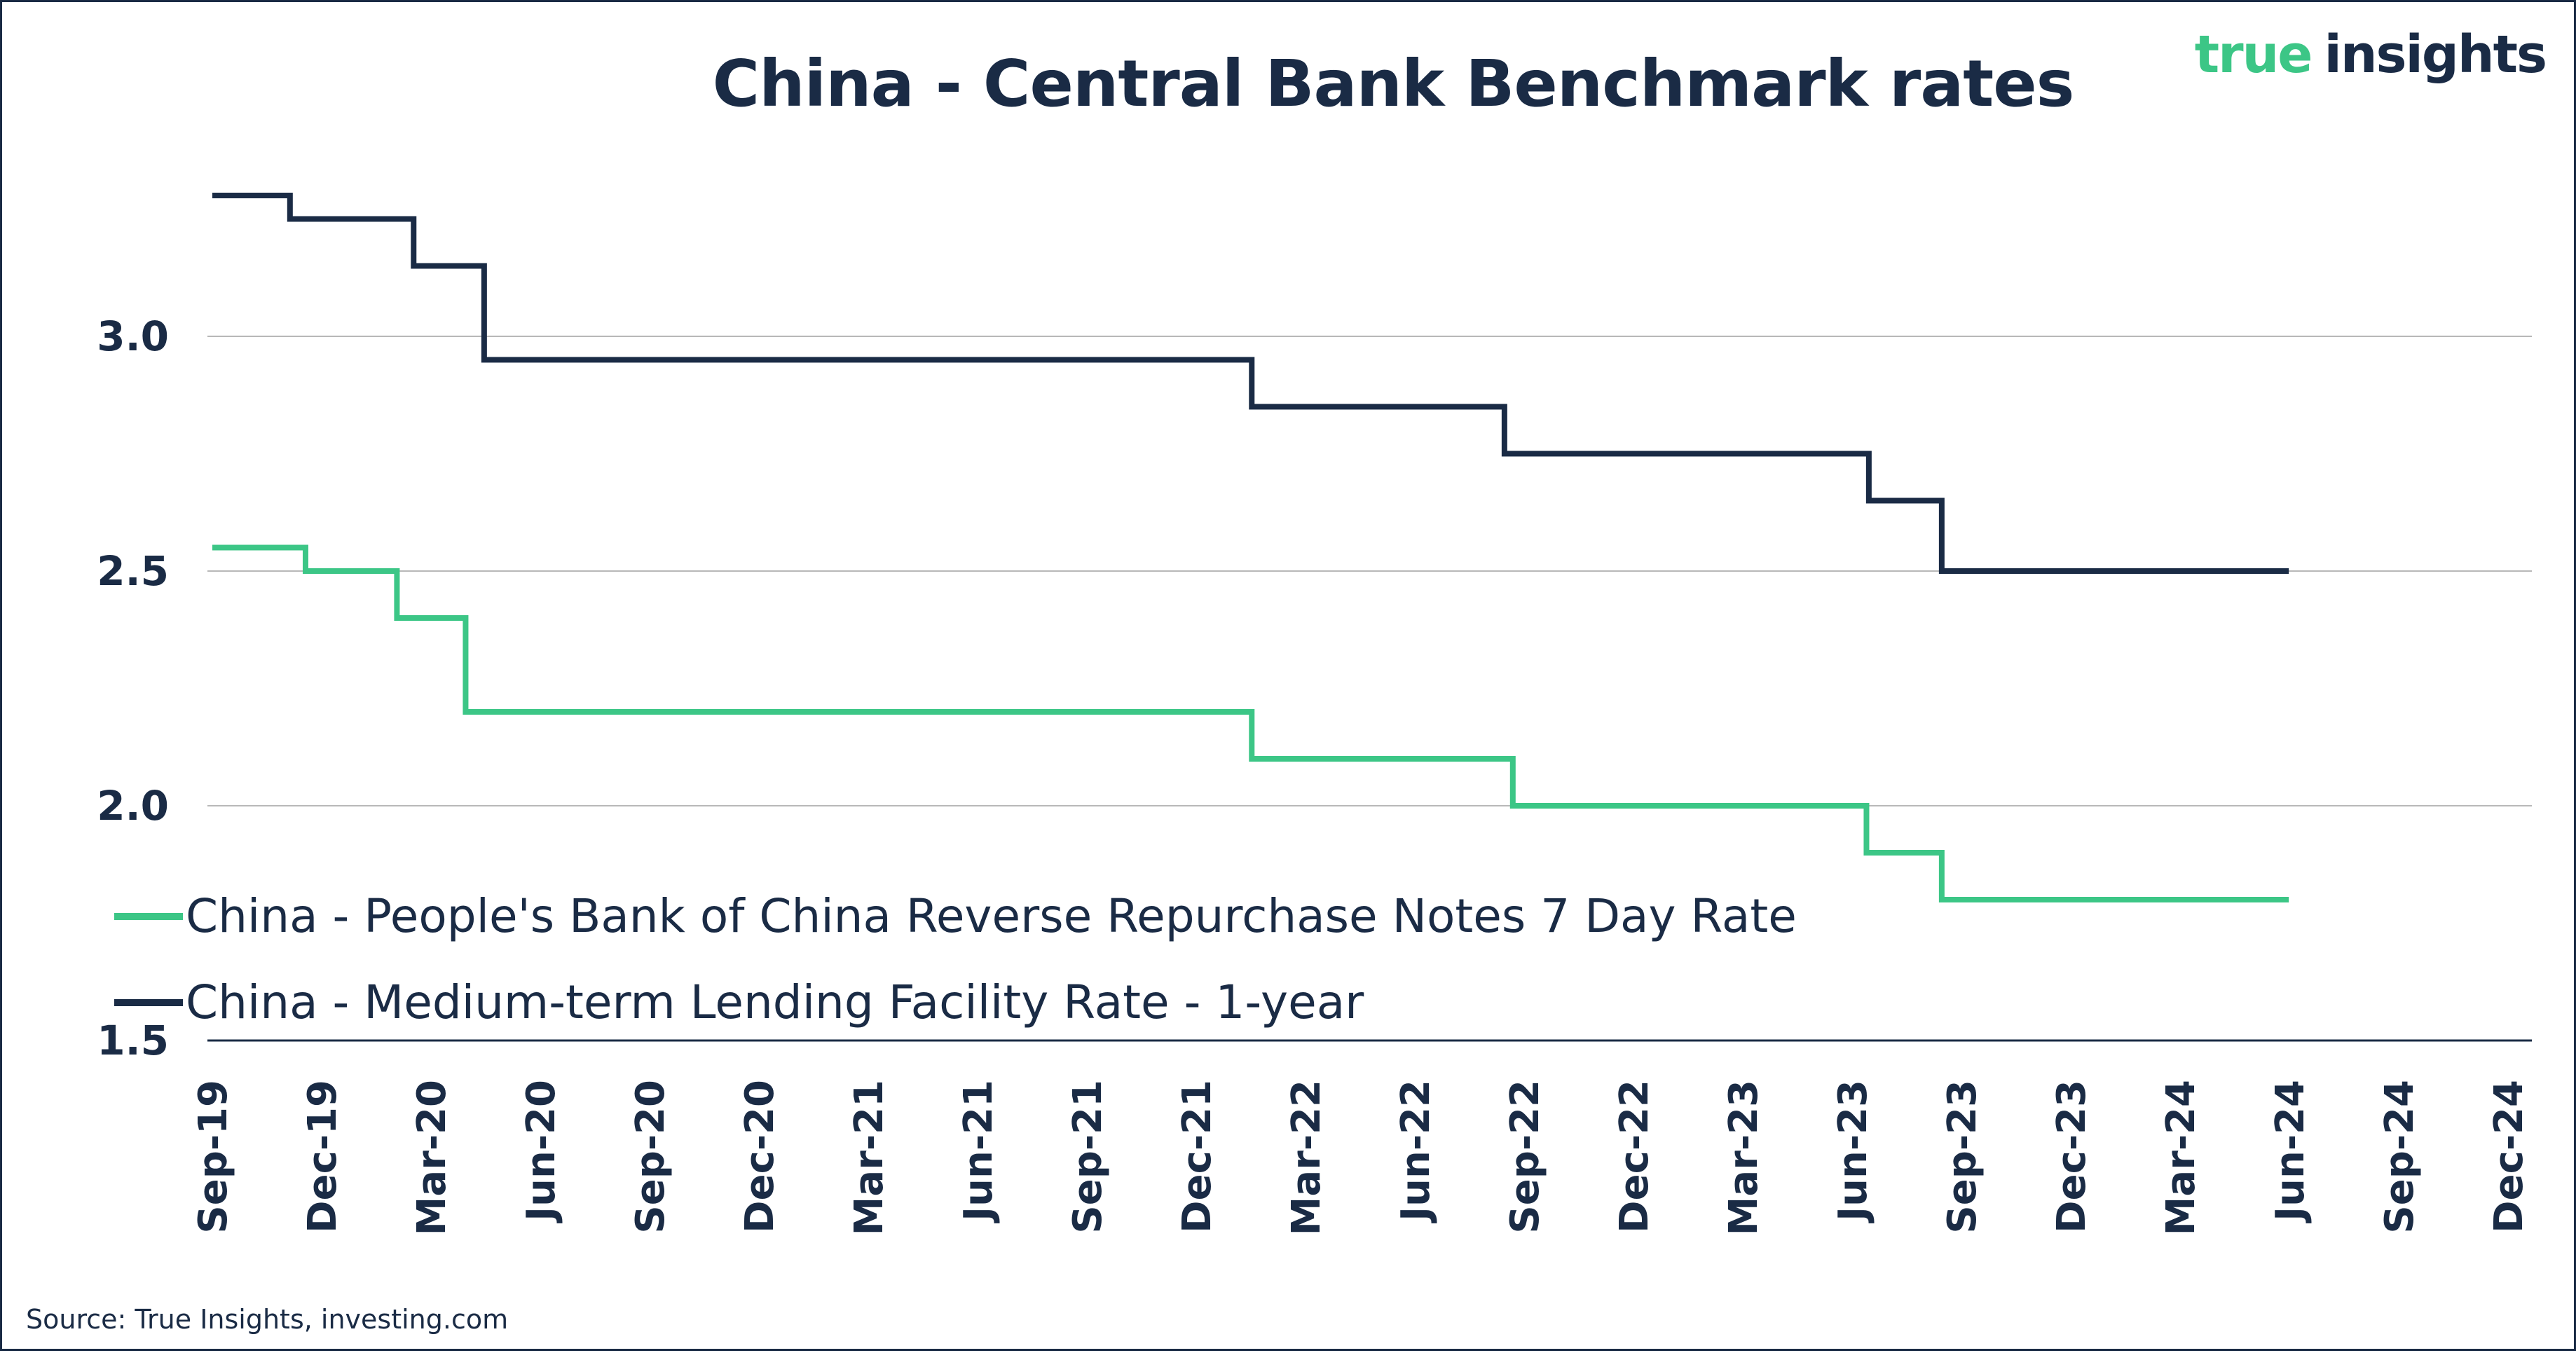 This screenshot has width=2576, height=1353. What do you see at coordinates (2400, 1157) in the screenshot?
I see `x-tick-label: Sep-24` at bounding box center [2400, 1157].